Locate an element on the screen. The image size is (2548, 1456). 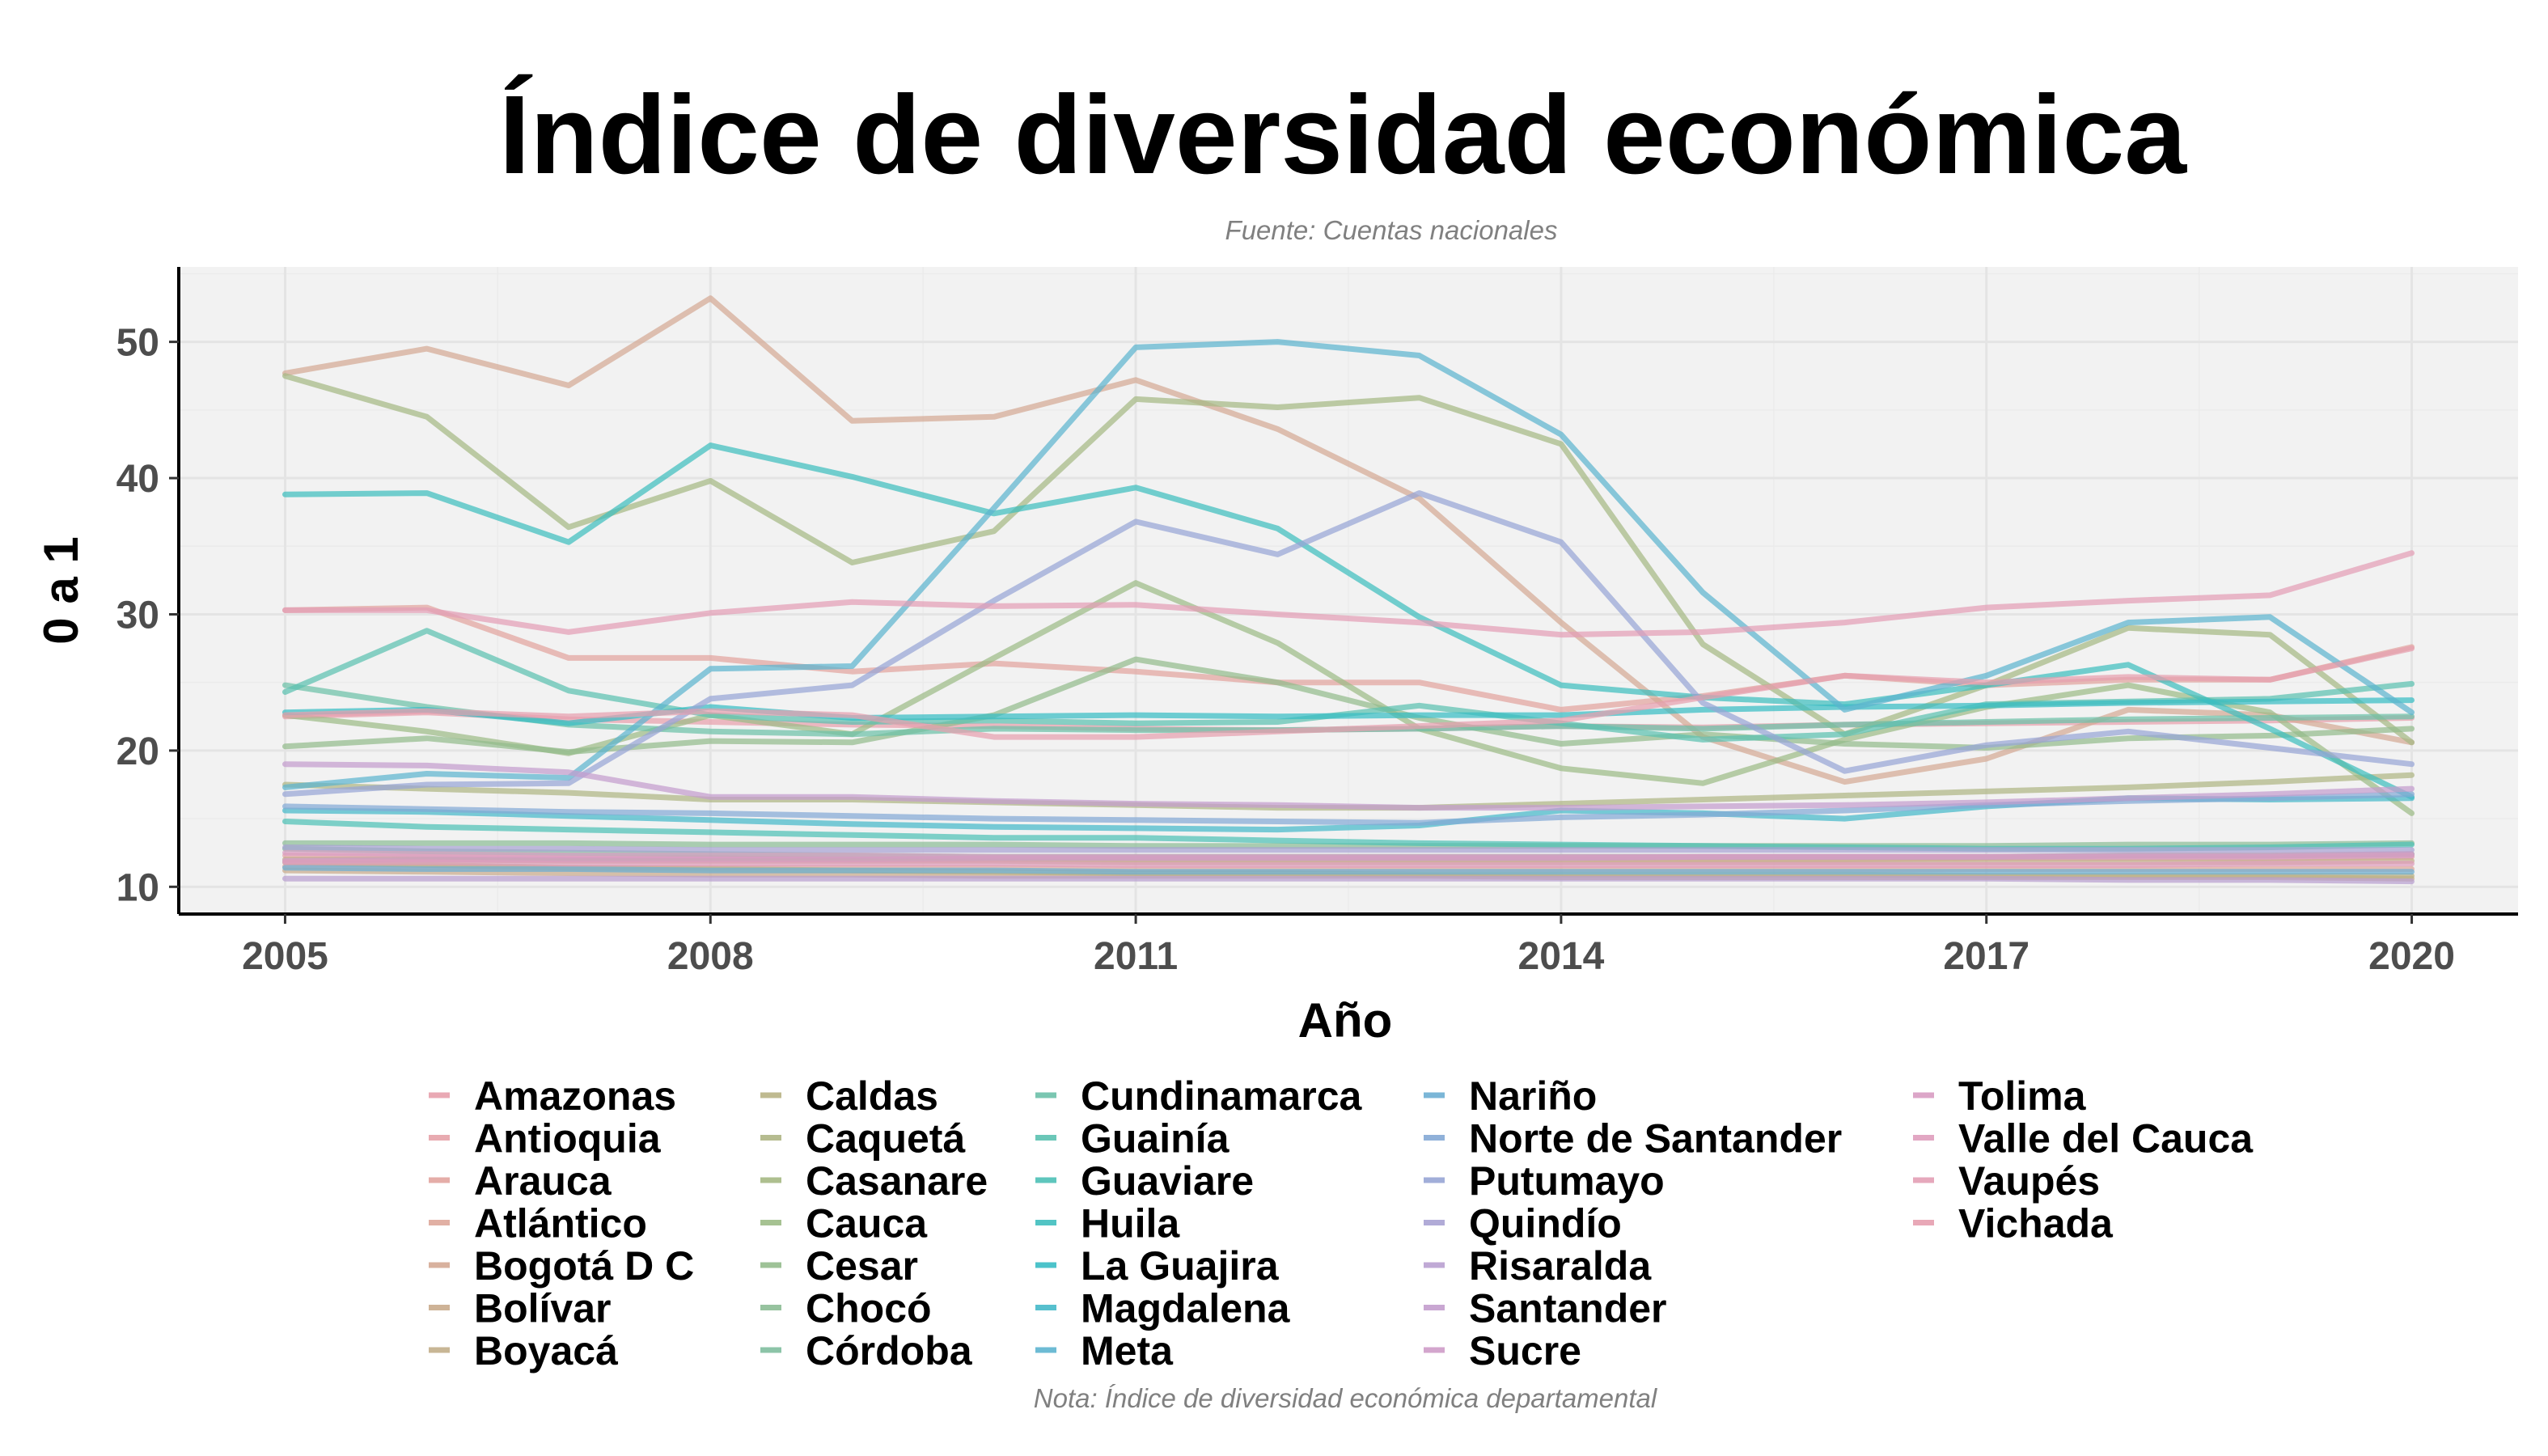
legend-item: Guainía is located at coordinates (1132, 1139).